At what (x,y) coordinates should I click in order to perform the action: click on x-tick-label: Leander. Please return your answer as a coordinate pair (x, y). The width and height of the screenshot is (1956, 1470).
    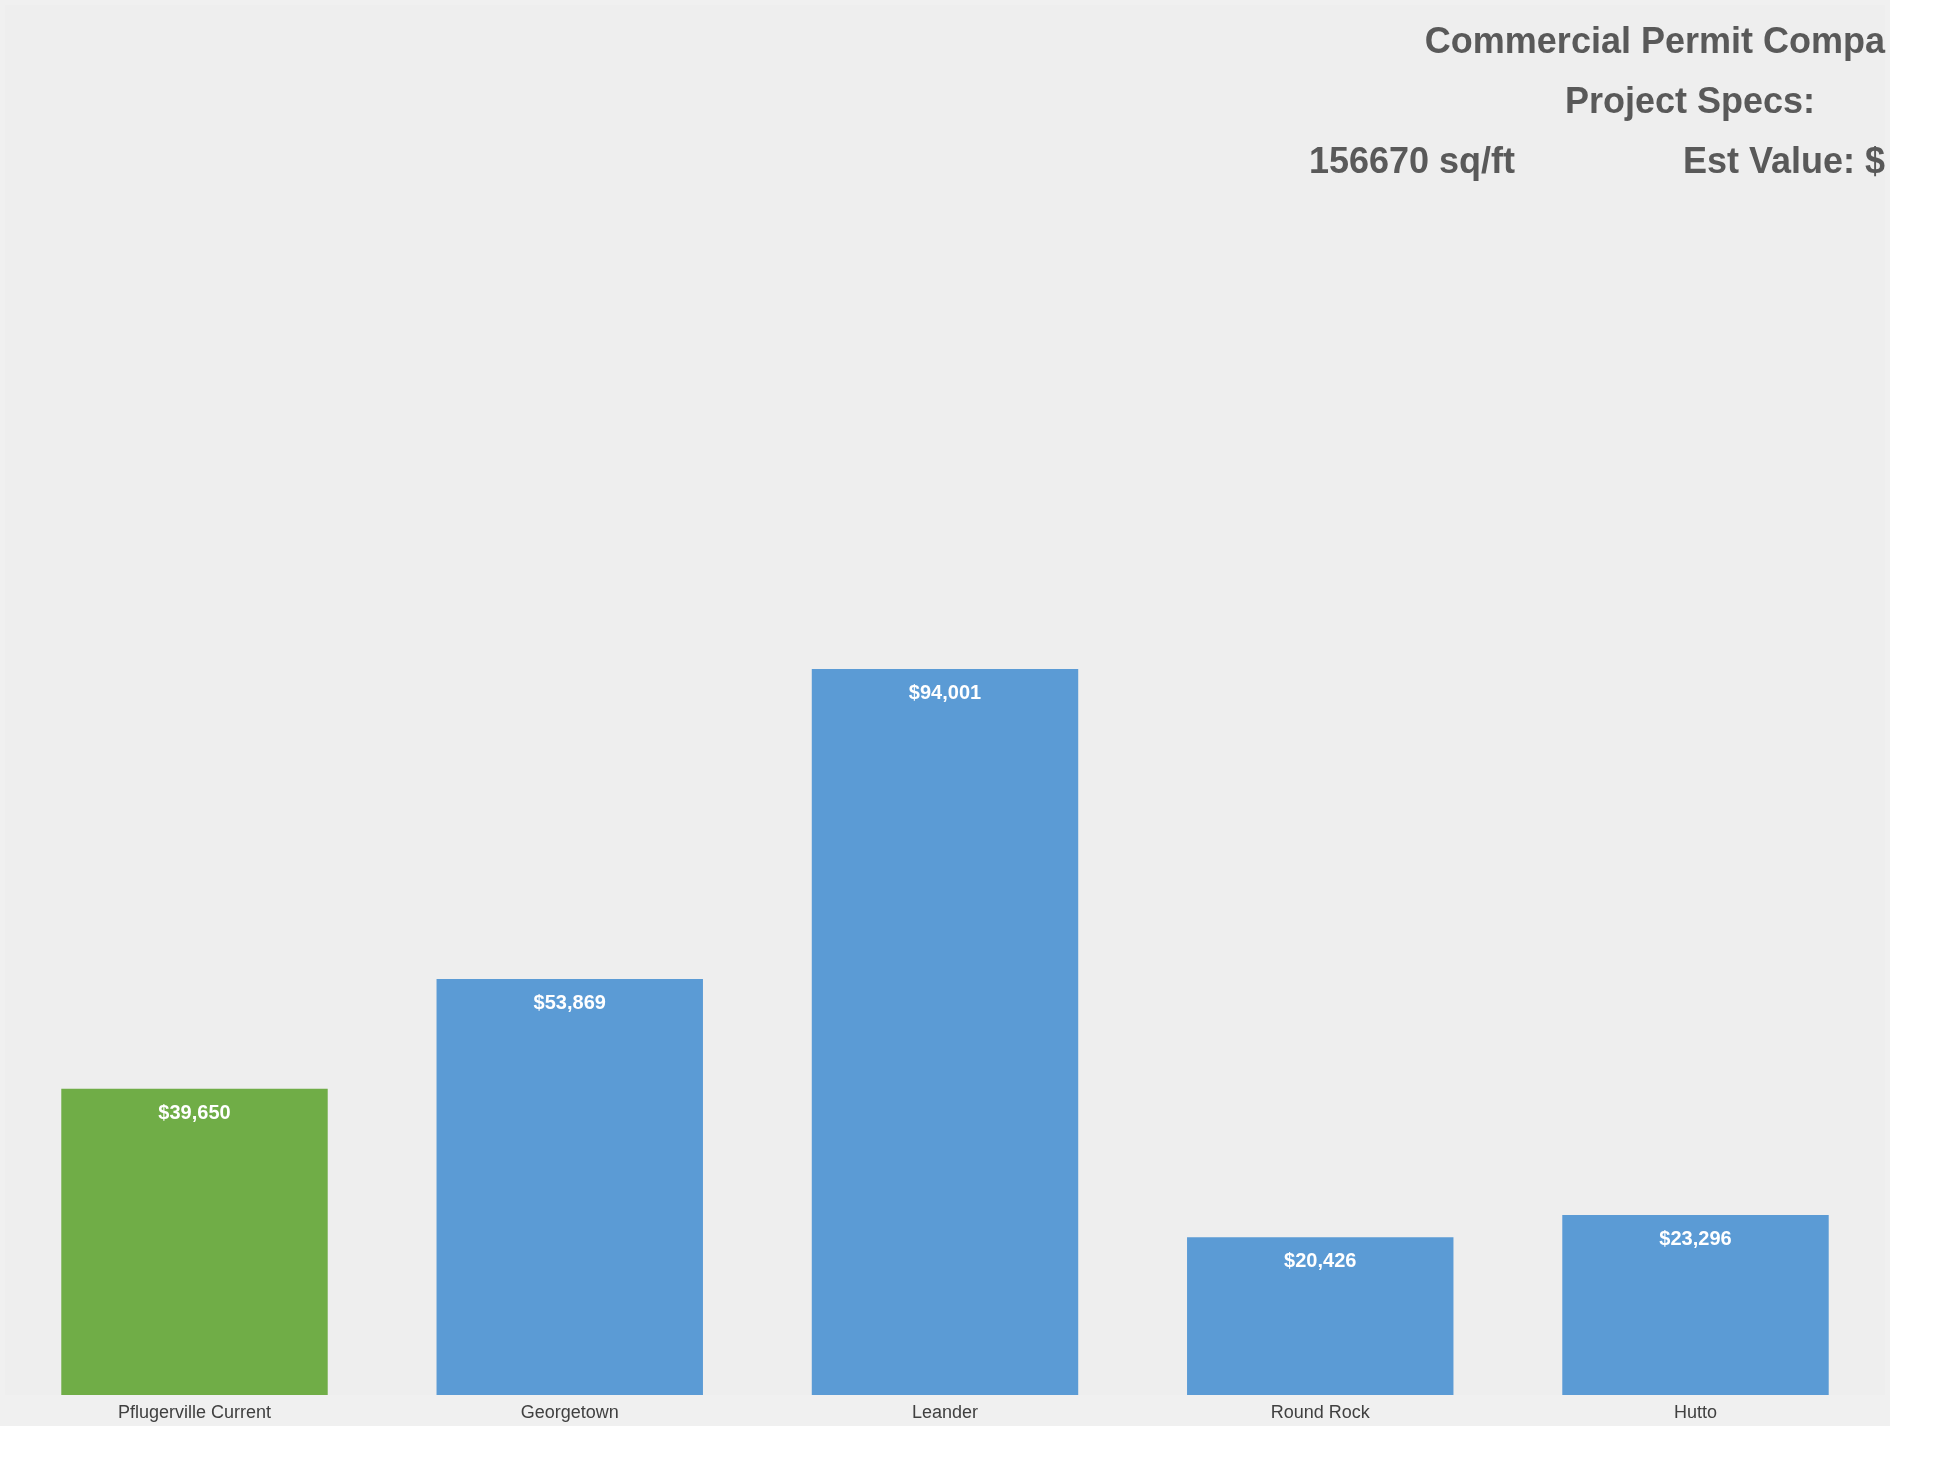
    Looking at the image, I should click on (945, 1411).